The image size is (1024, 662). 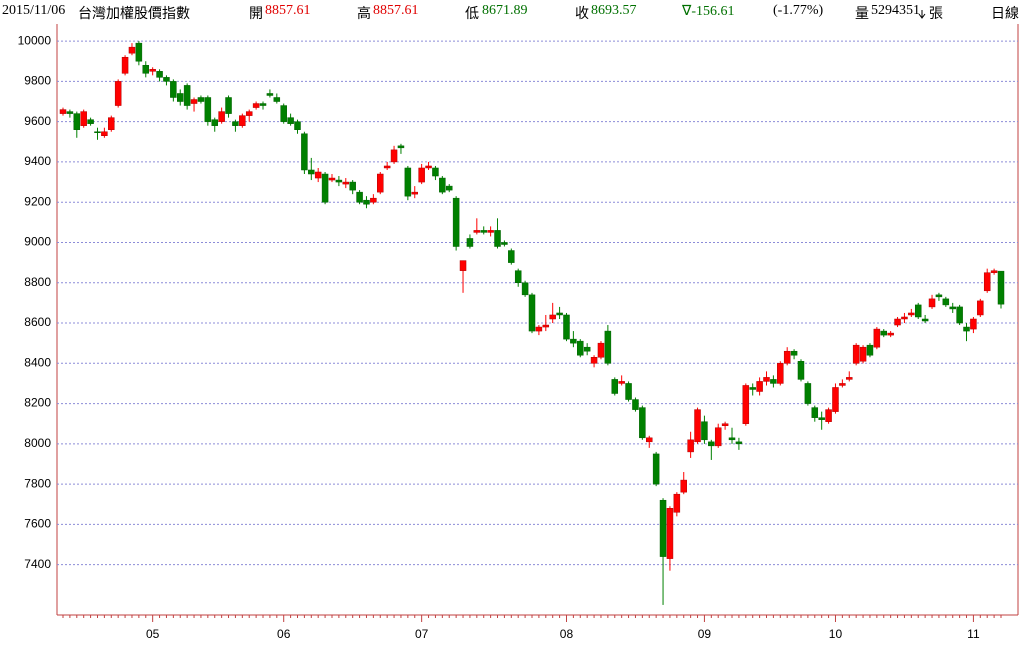 What do you see at coordinates (37, 524) in the screenshot?
I see `y-tick-label: 7600` at bounding box center [37, 524].